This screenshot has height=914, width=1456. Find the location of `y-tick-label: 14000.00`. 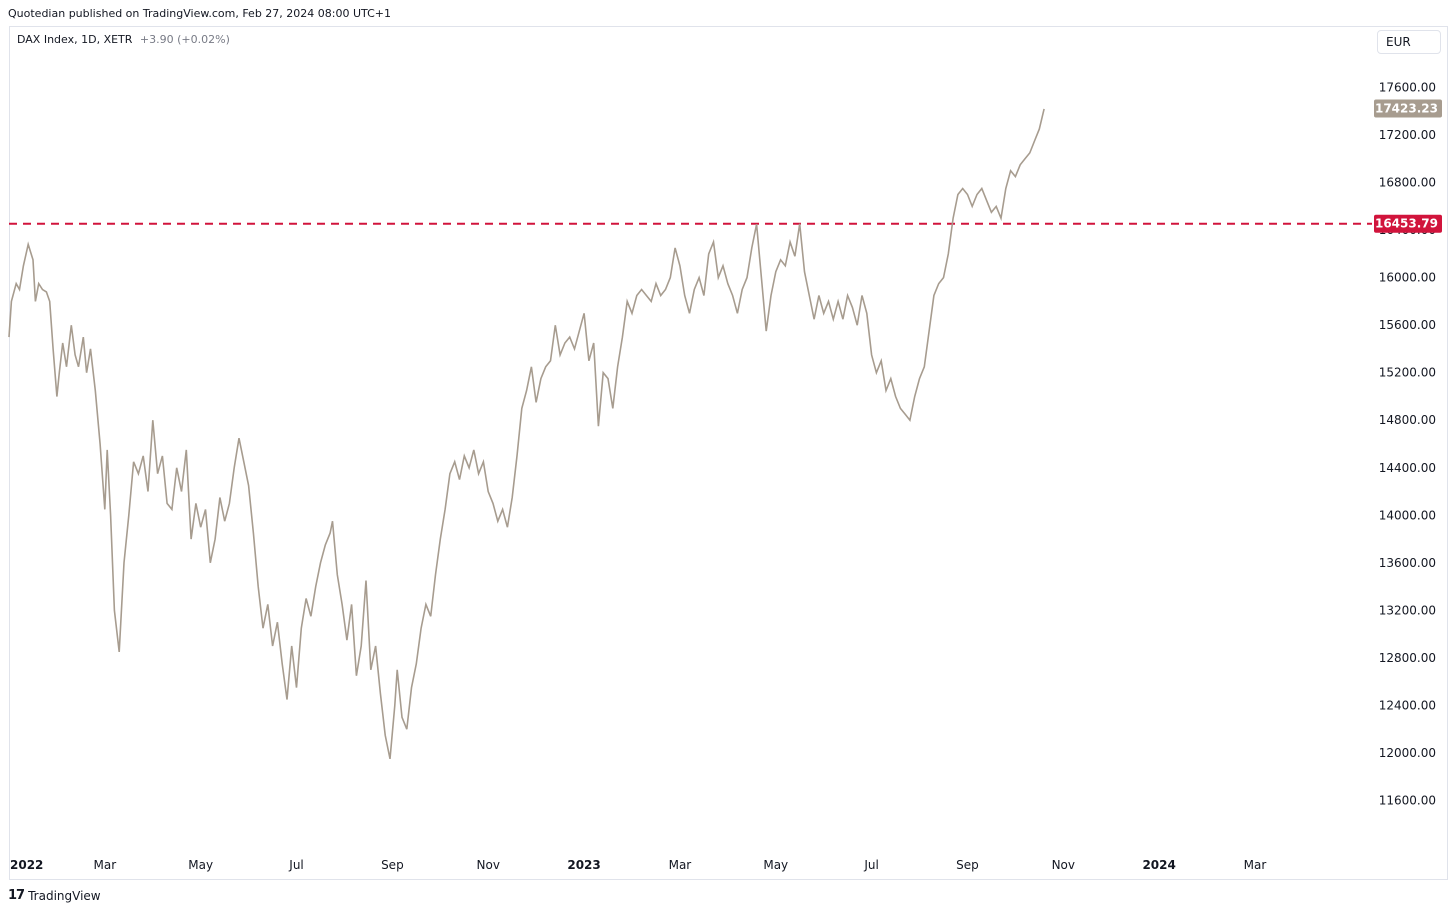

y-tick-label: 14000.00 is located at coordinates (1407, 515).